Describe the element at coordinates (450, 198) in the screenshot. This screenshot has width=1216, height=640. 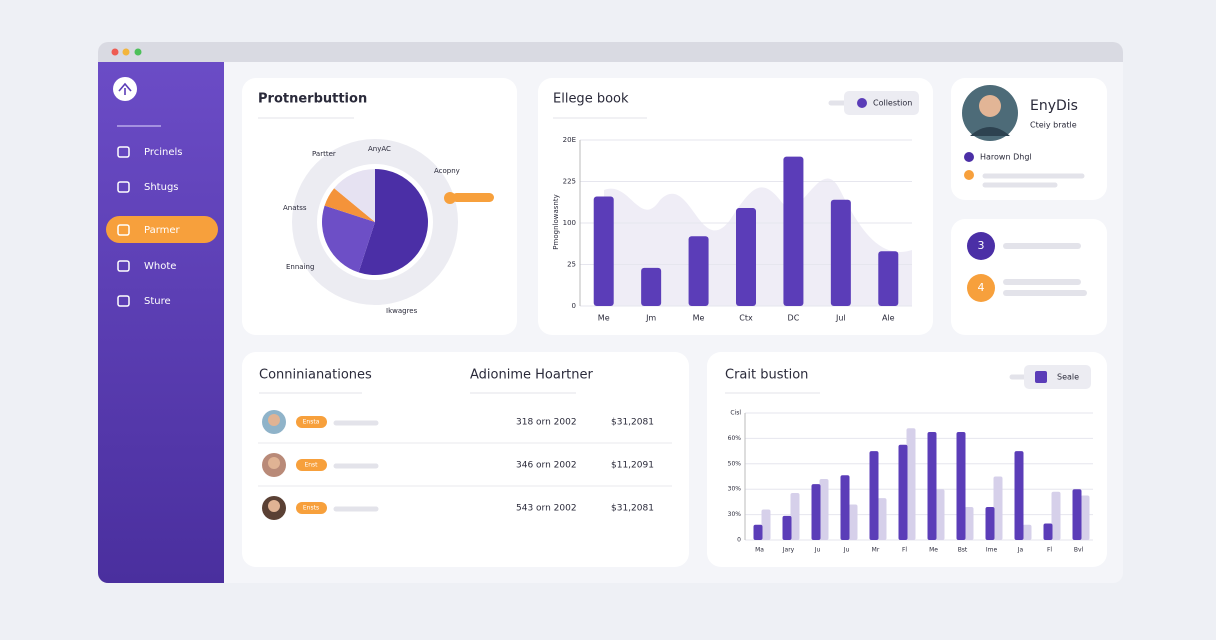
I see `callout-dot` at that location.